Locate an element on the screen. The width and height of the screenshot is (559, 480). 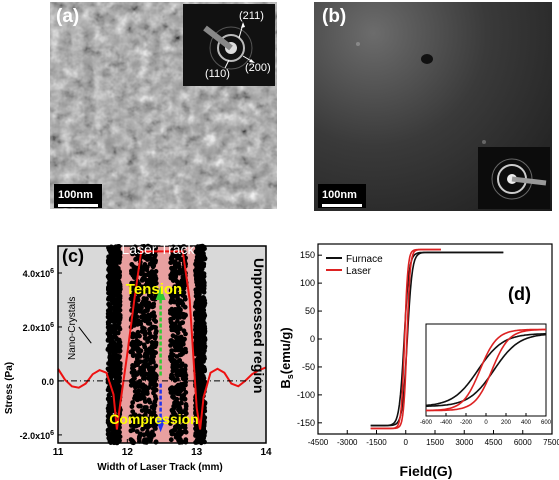
panel-b-label: (b) is located at coordinates (334, 16).